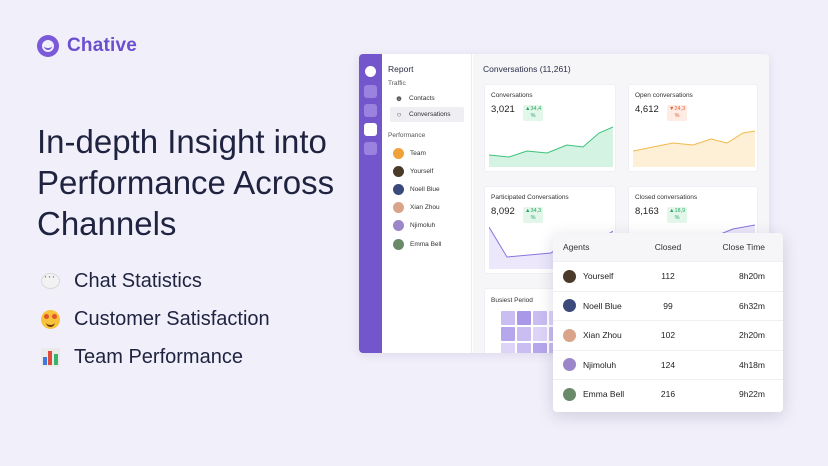 The image size is (828, 466). I want to click on chative-logo-icon, so click(48, 46).